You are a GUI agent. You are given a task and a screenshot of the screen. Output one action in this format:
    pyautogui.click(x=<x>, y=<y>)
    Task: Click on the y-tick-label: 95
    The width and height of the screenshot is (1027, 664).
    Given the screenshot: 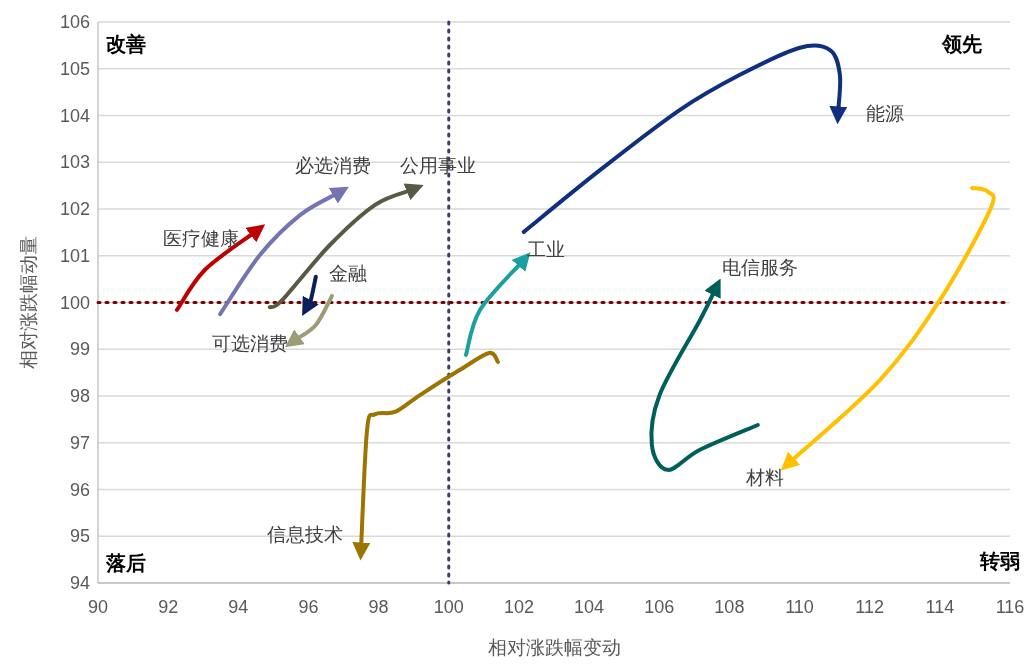 What is the action you would take?
    pyautogui.click(x=79, y=536)
    